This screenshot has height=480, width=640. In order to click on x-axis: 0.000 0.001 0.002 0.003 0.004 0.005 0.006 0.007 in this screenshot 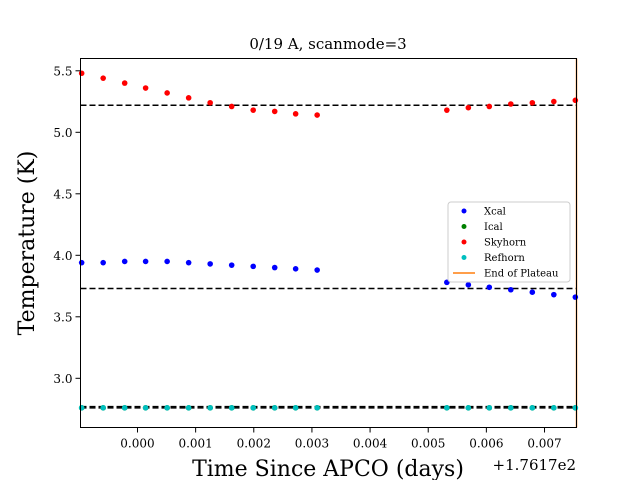, I will do `click(341, 439)`.